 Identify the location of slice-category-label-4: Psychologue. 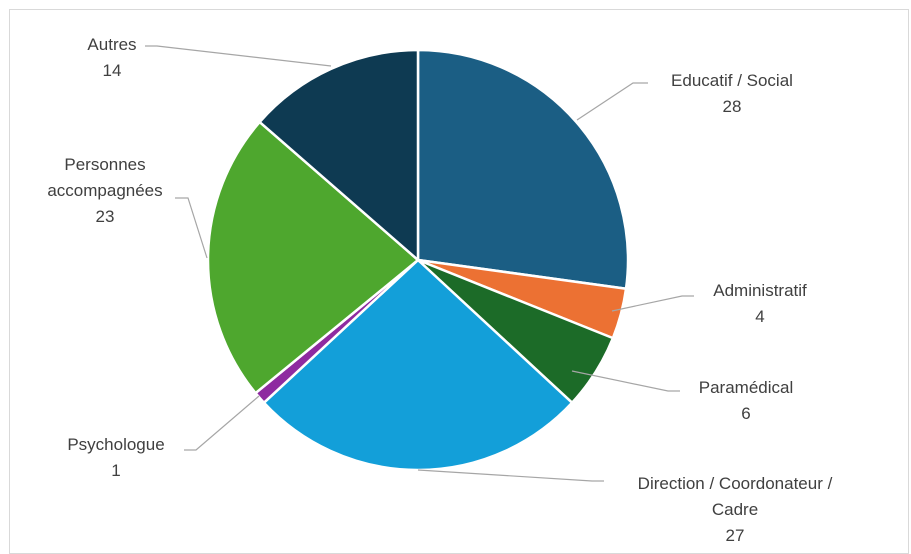
(115, 444).